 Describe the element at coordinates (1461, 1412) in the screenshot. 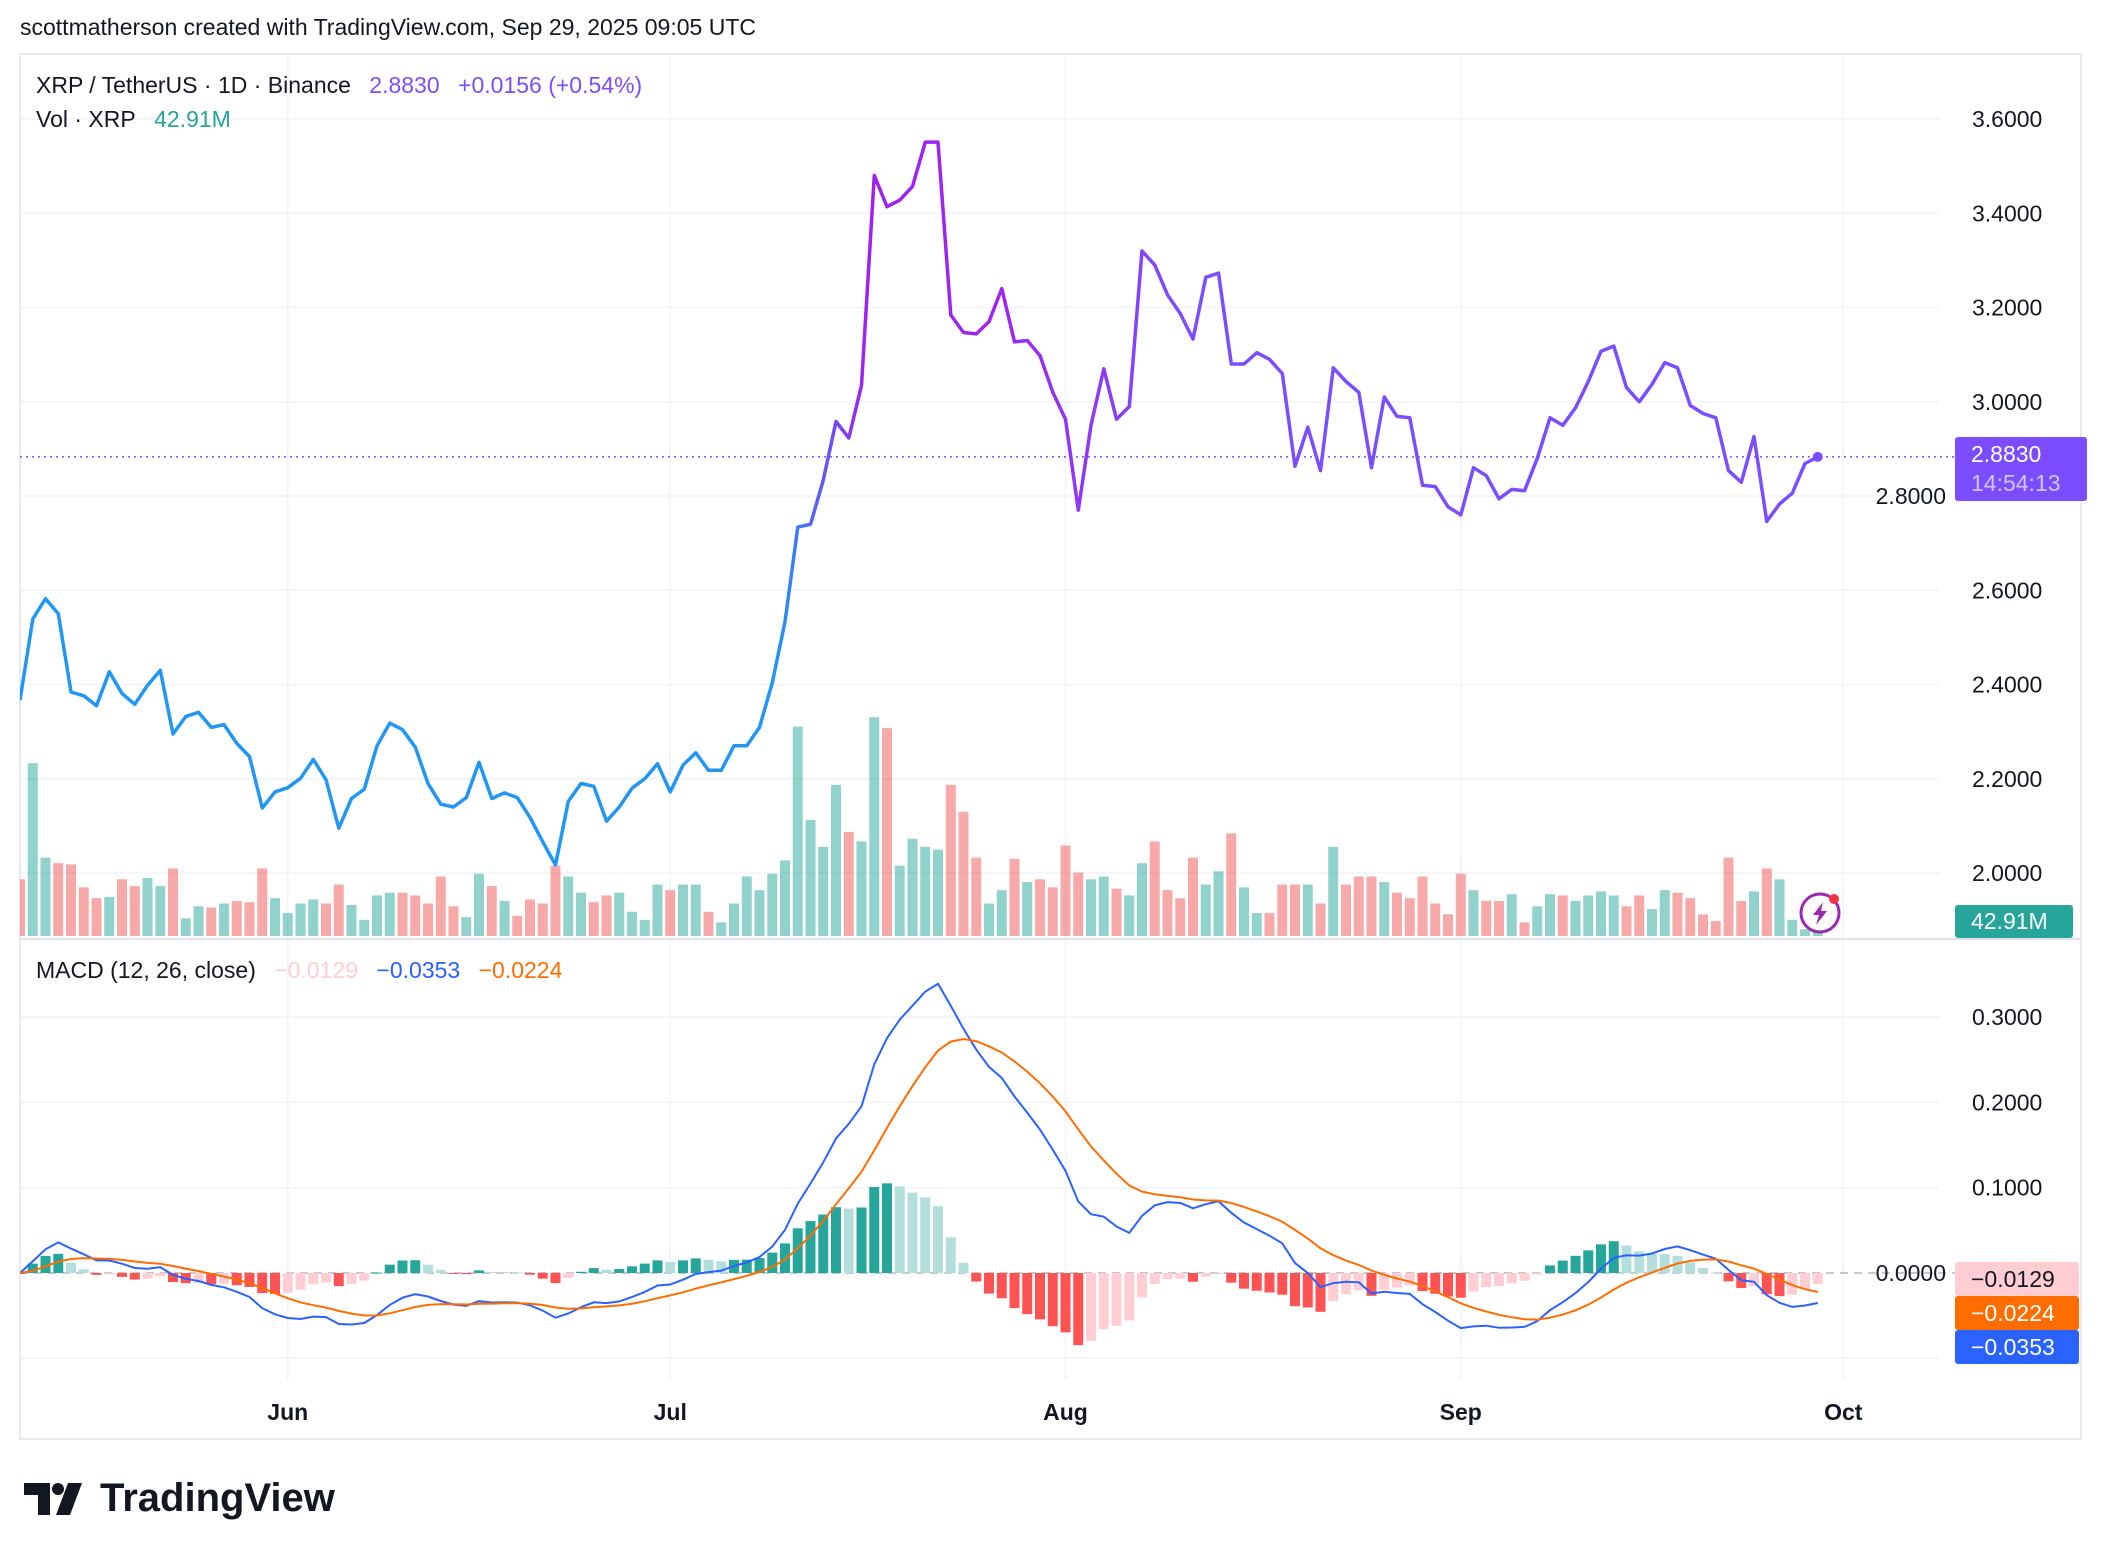

I see `date-tick-label: Sep` at that location.